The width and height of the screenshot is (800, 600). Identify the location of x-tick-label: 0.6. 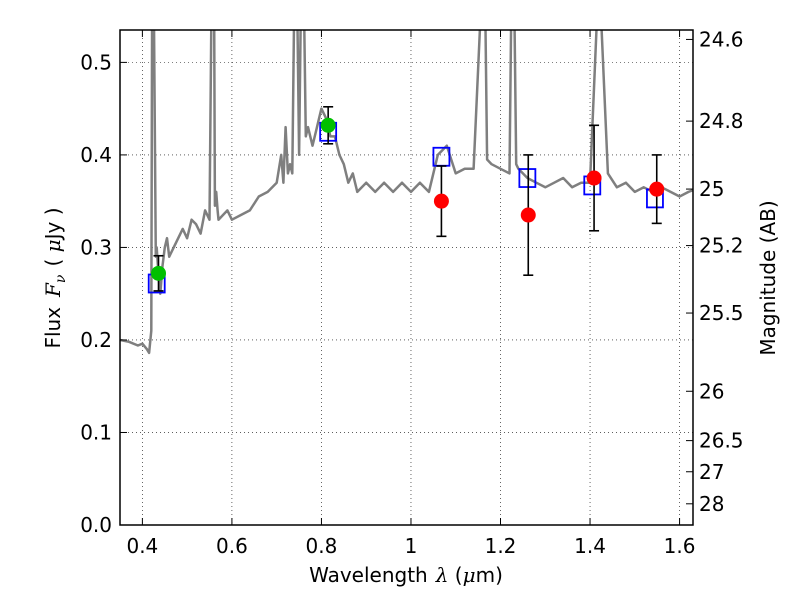
(232, 546).